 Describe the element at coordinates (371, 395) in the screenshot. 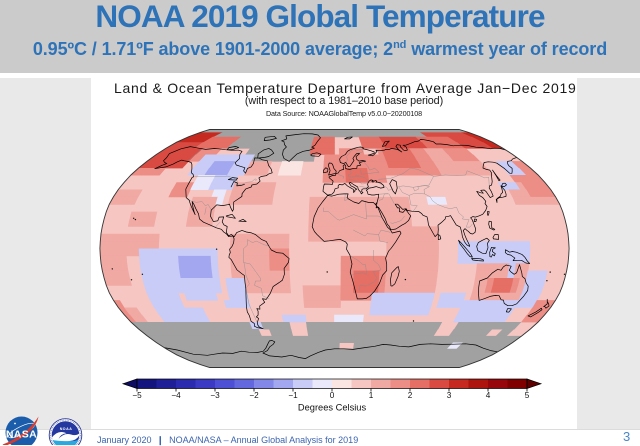

I see `svg-text: 1` at that location.